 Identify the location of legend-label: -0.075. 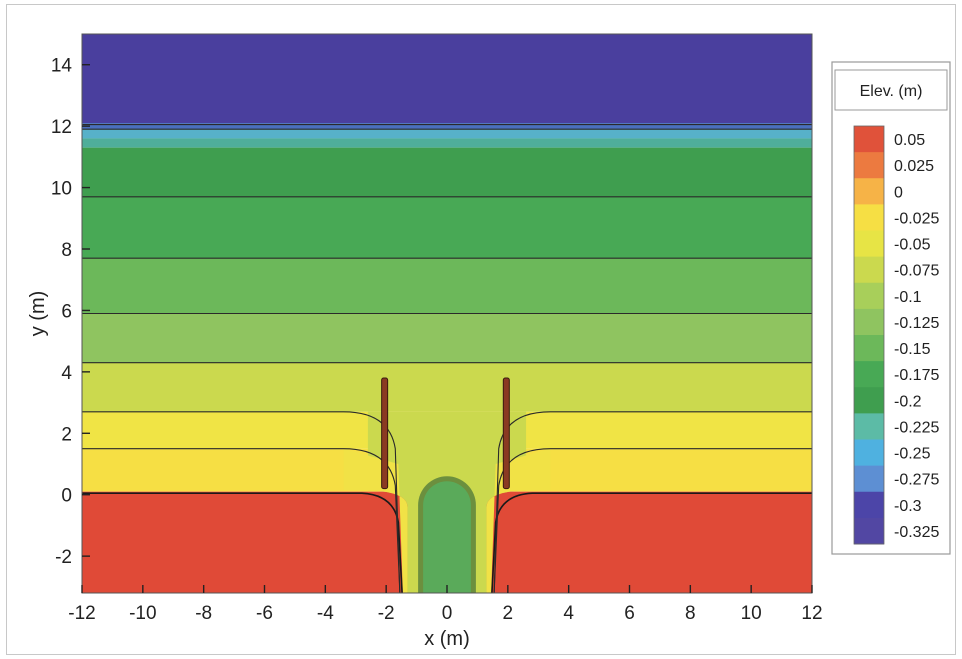
(916, 271).